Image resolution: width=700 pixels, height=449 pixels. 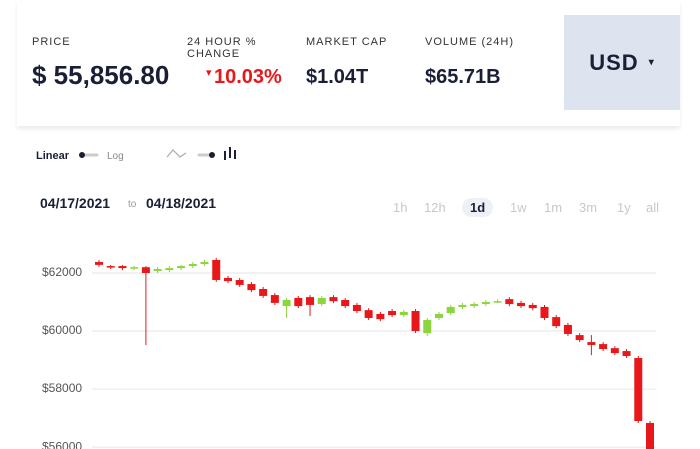 I want to click on stat-label: VOLUME (24H), so click(x=470, y=42).